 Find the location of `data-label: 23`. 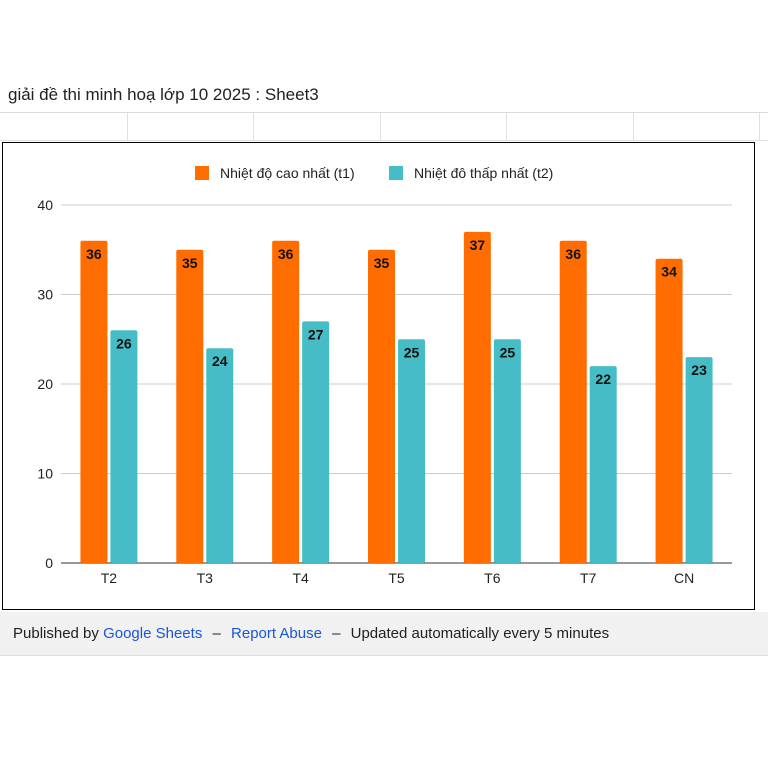

data-label: 23 is located at coordinates (699, 370).